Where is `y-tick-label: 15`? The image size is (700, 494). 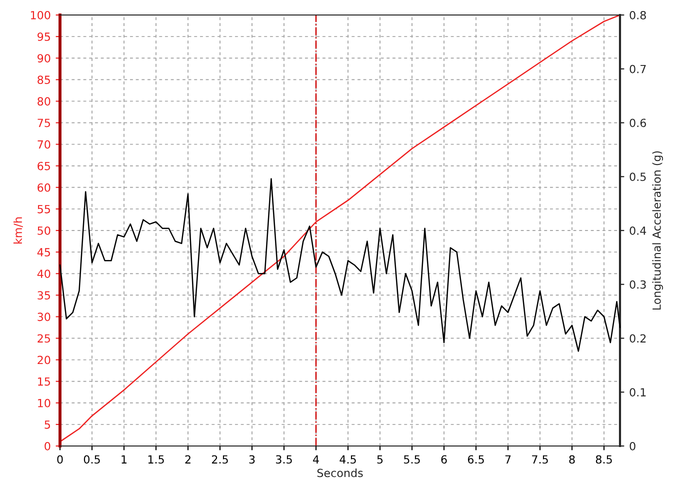 y-tick-label: 15 is located at coordinates (44, 381).